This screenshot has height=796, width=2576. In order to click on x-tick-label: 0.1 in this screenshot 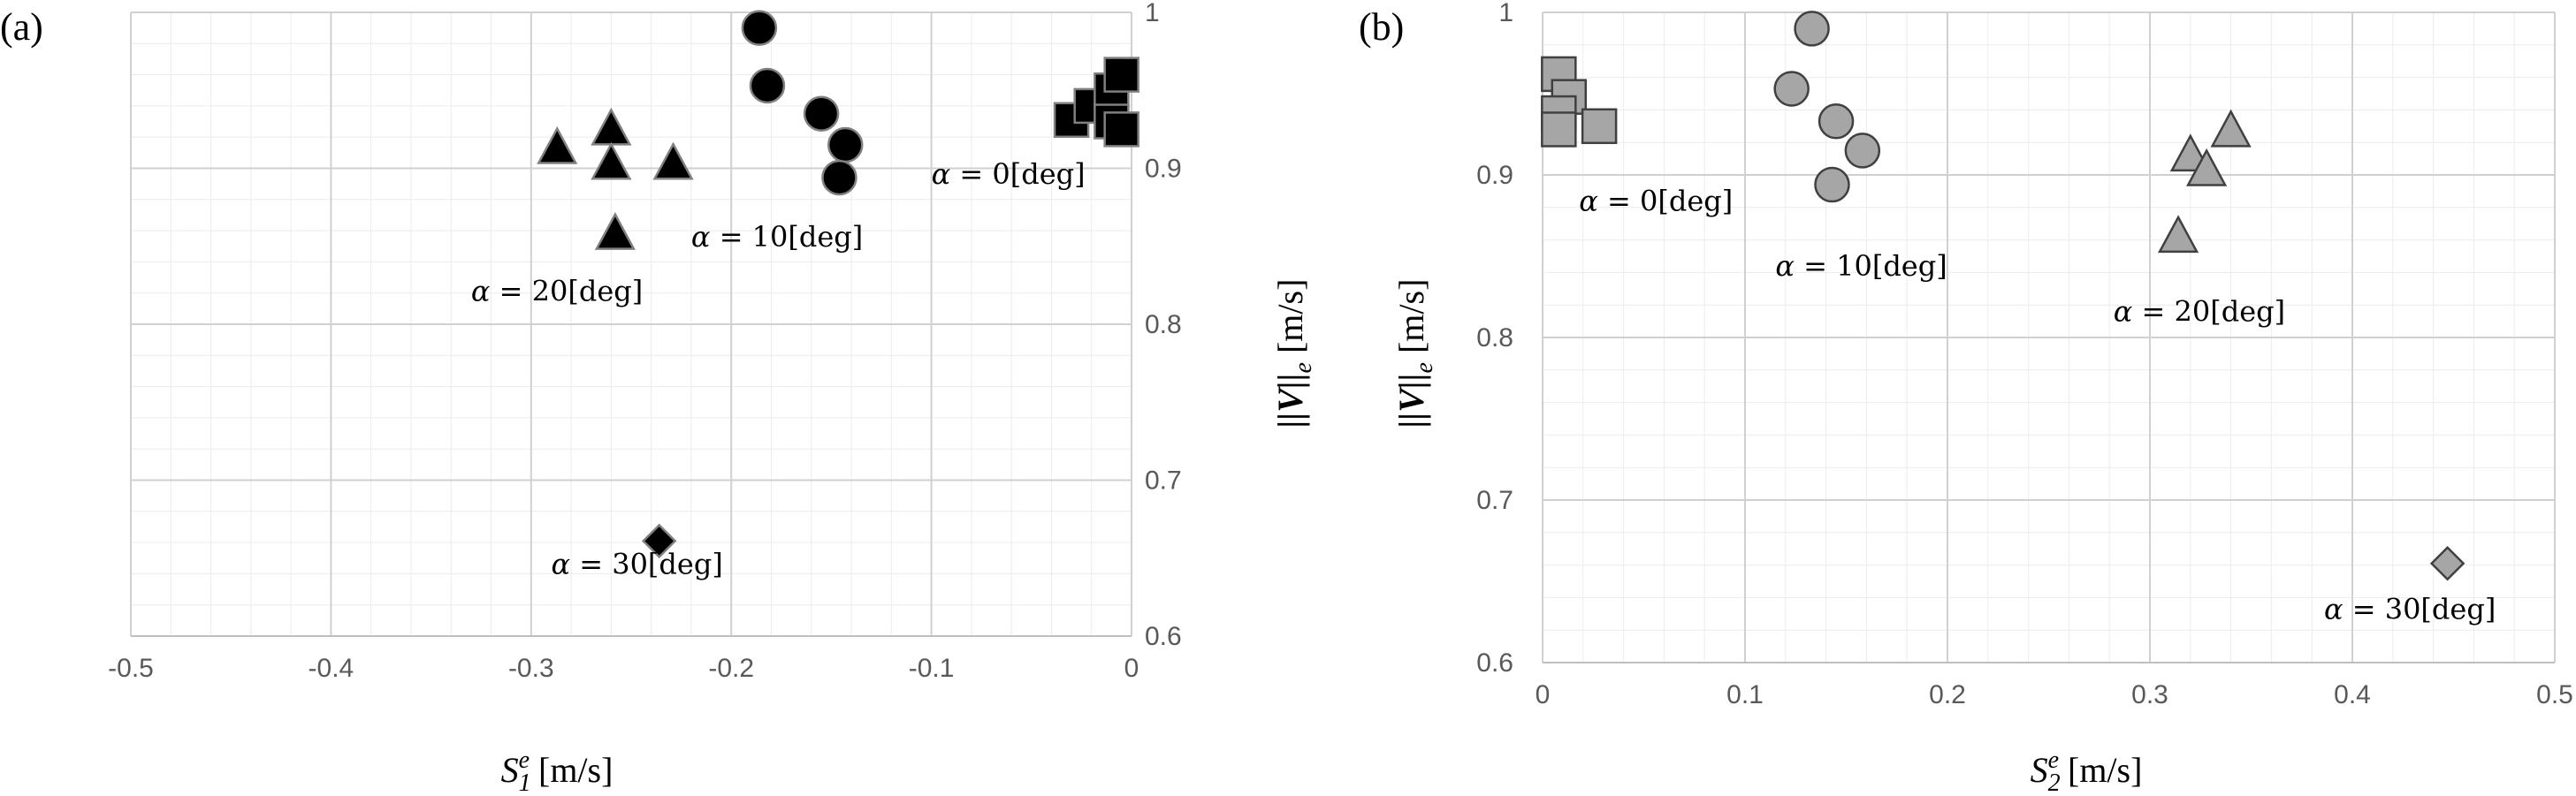, I will do `click(1745, 695)`.